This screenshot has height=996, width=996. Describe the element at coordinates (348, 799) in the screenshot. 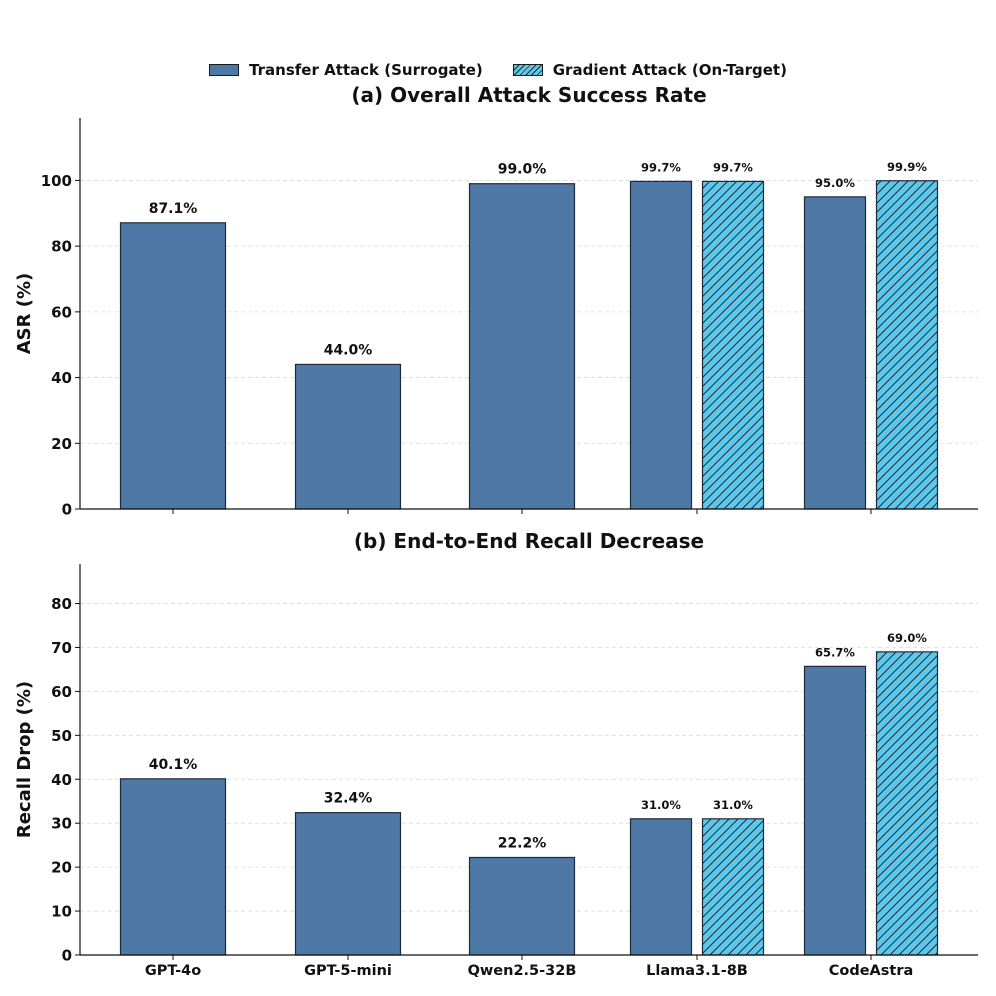

I see `panel-b-data-label-transfer: 32.4%` at that location.